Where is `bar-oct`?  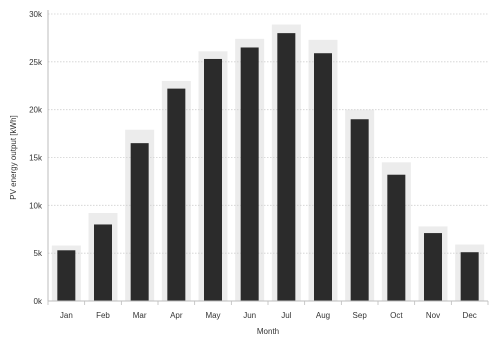
bar-oct is located at coordinates (396, 237).